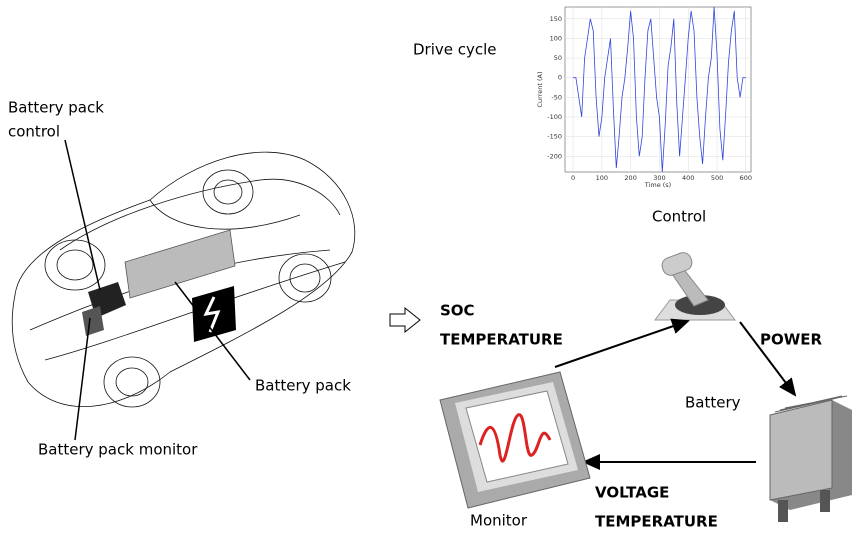 This screenshot has width=858, height=536. I want to click on label: VOLTAGE, so click(632, 493).